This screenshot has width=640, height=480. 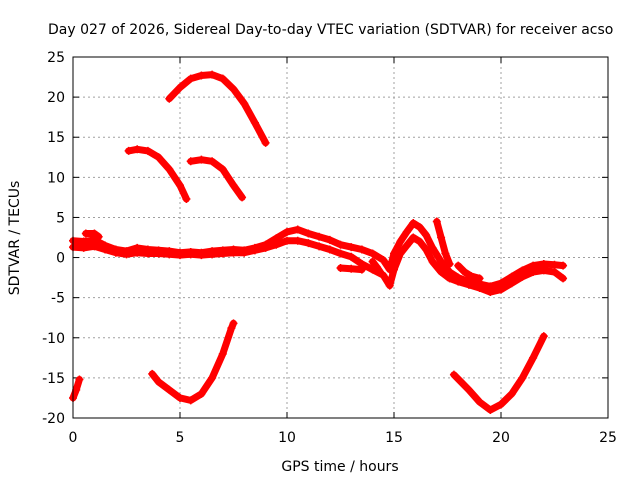 I want to click on y-tick-label: 5, so click(x=60, y=218).